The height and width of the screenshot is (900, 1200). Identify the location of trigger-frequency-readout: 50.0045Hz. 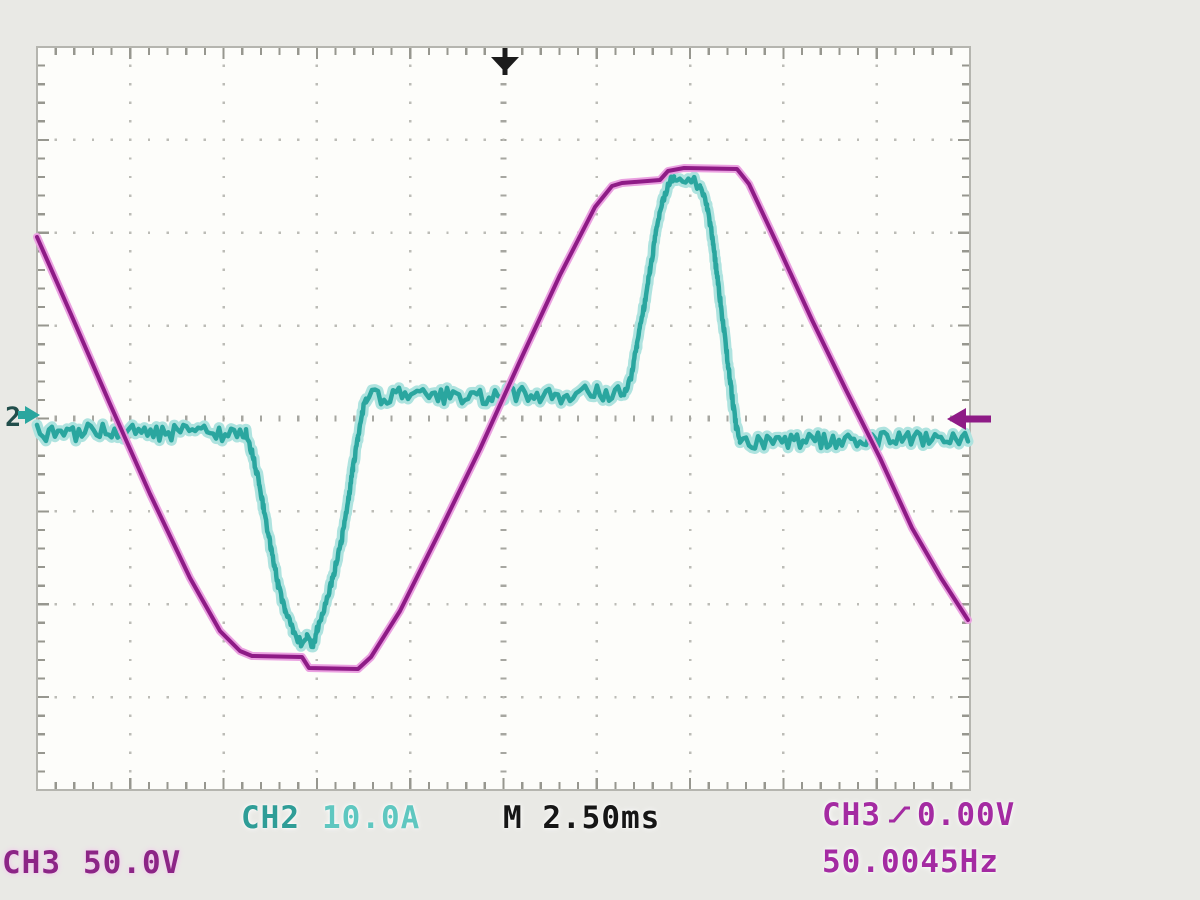
(910, 862).